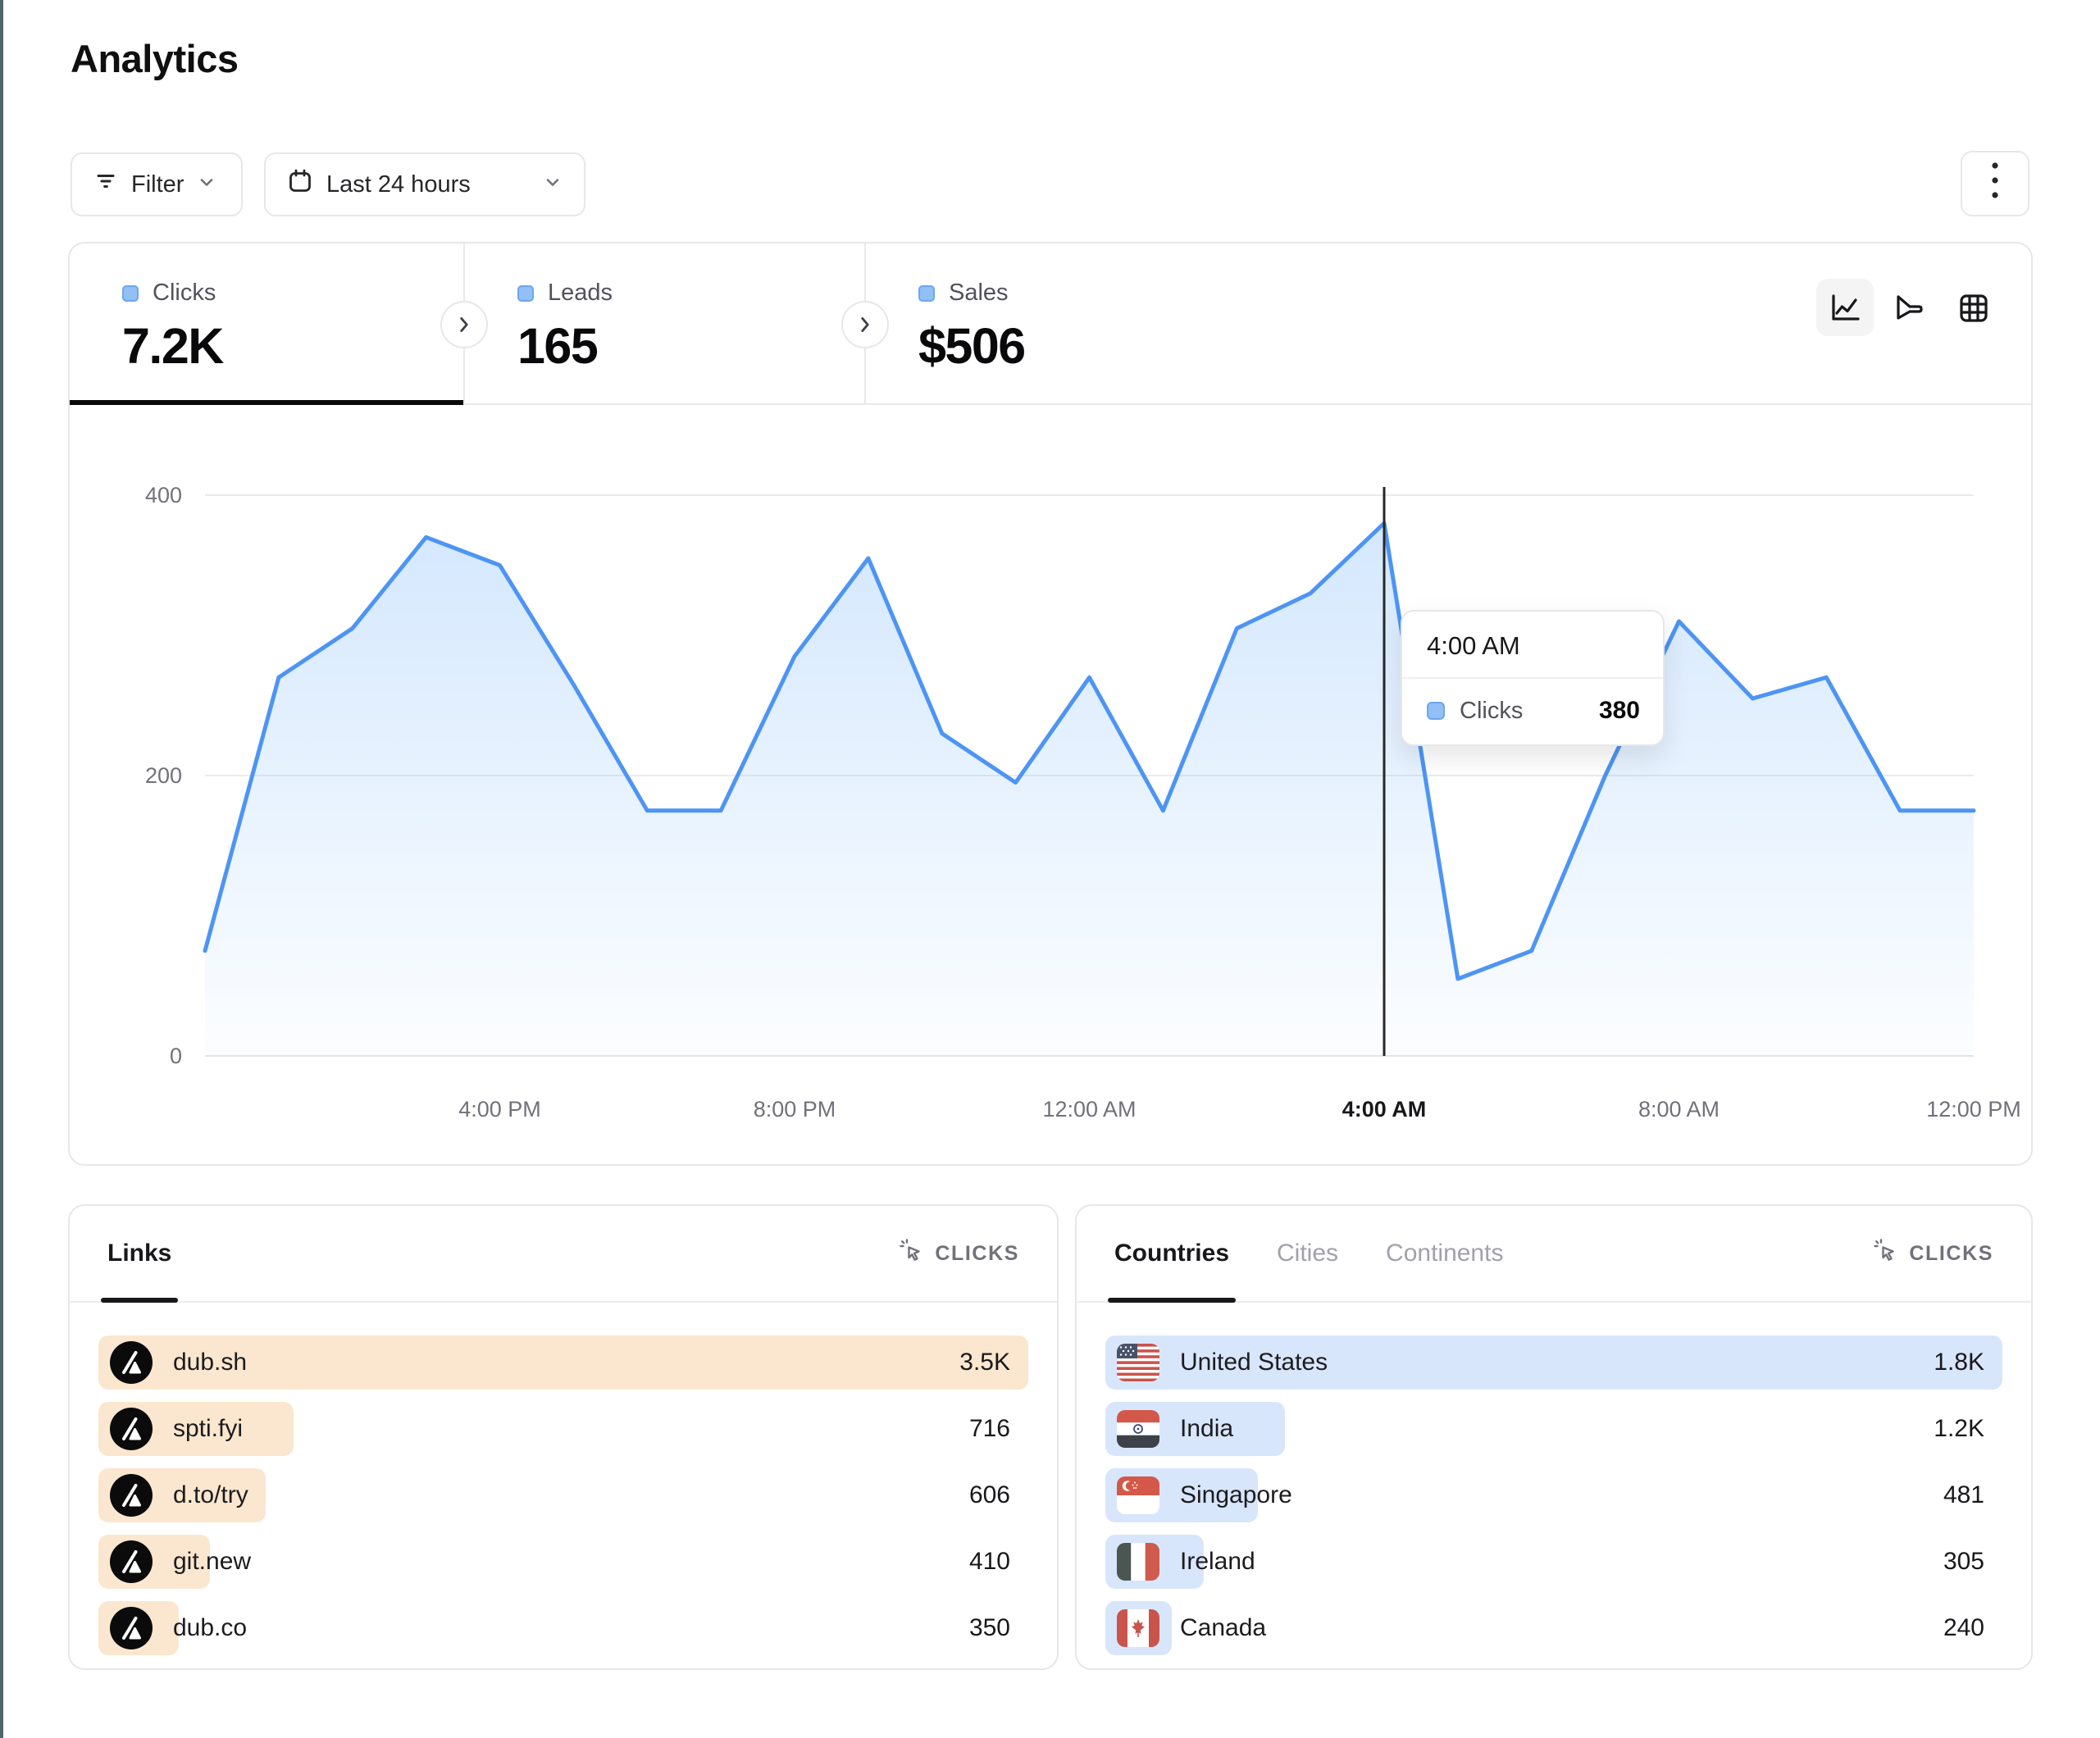  What do you see at coordinates (563, 1254) in the screenshot?
I see `links-panel-header: Links CLICKS` at bounding box center [563, 1254].